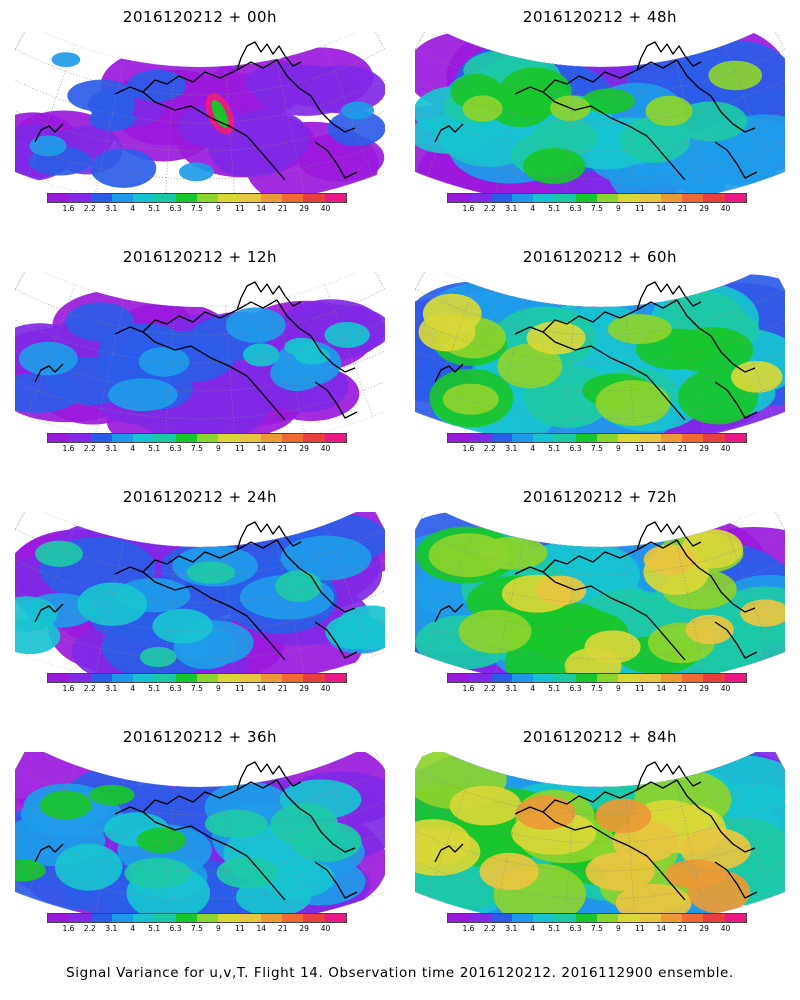 This screenshot has width=800, height=1000. Describe the element at coordinates (600, 737) in the screenshot. I see `panel-title: 2016120212 + 84h` at that location.